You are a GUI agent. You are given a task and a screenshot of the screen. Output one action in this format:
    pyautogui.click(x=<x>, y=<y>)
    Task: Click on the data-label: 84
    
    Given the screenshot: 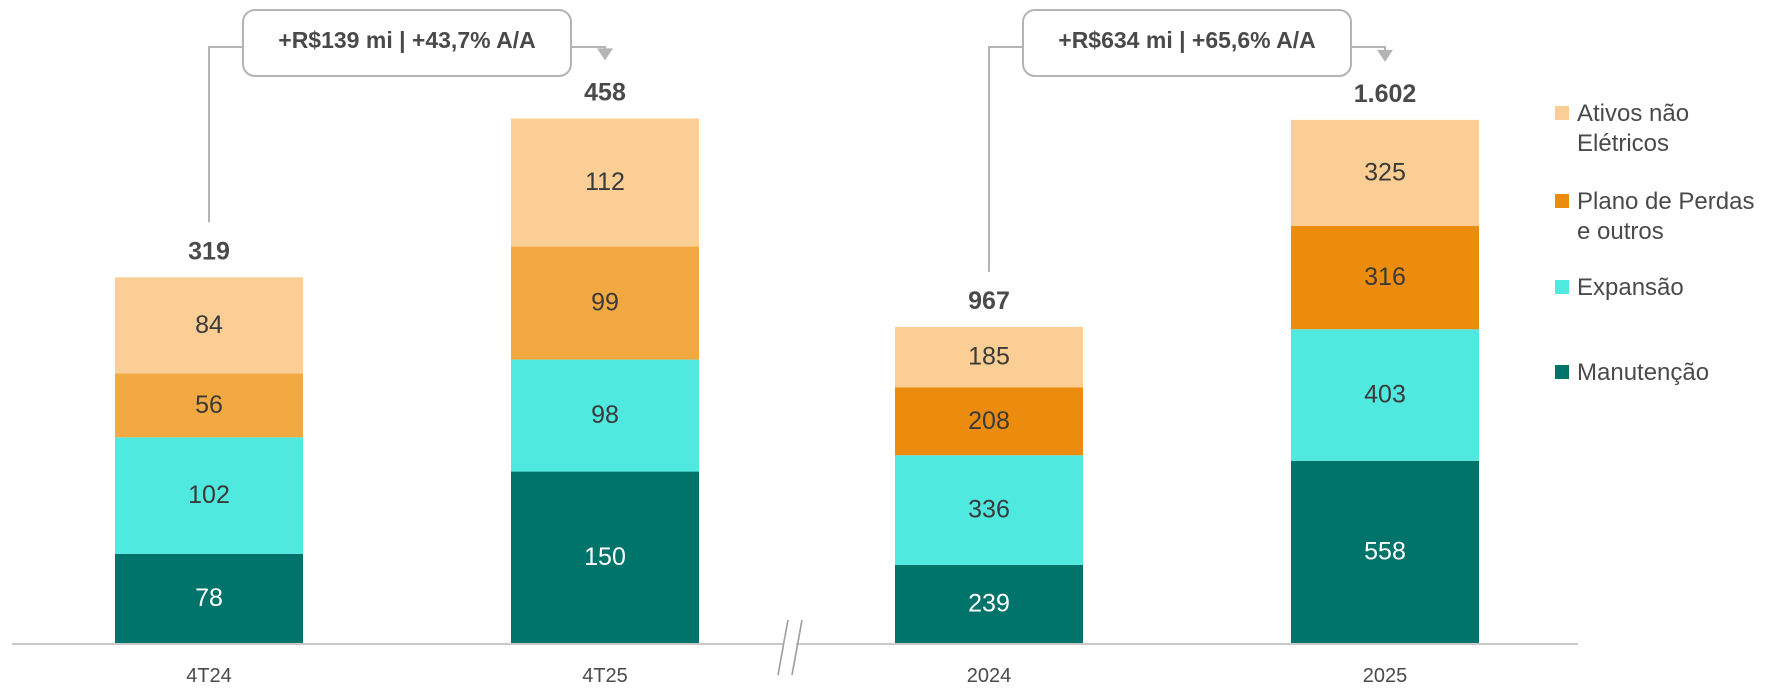 What is the action you would take?
    pyautogui.click(x=209, y=325)
    